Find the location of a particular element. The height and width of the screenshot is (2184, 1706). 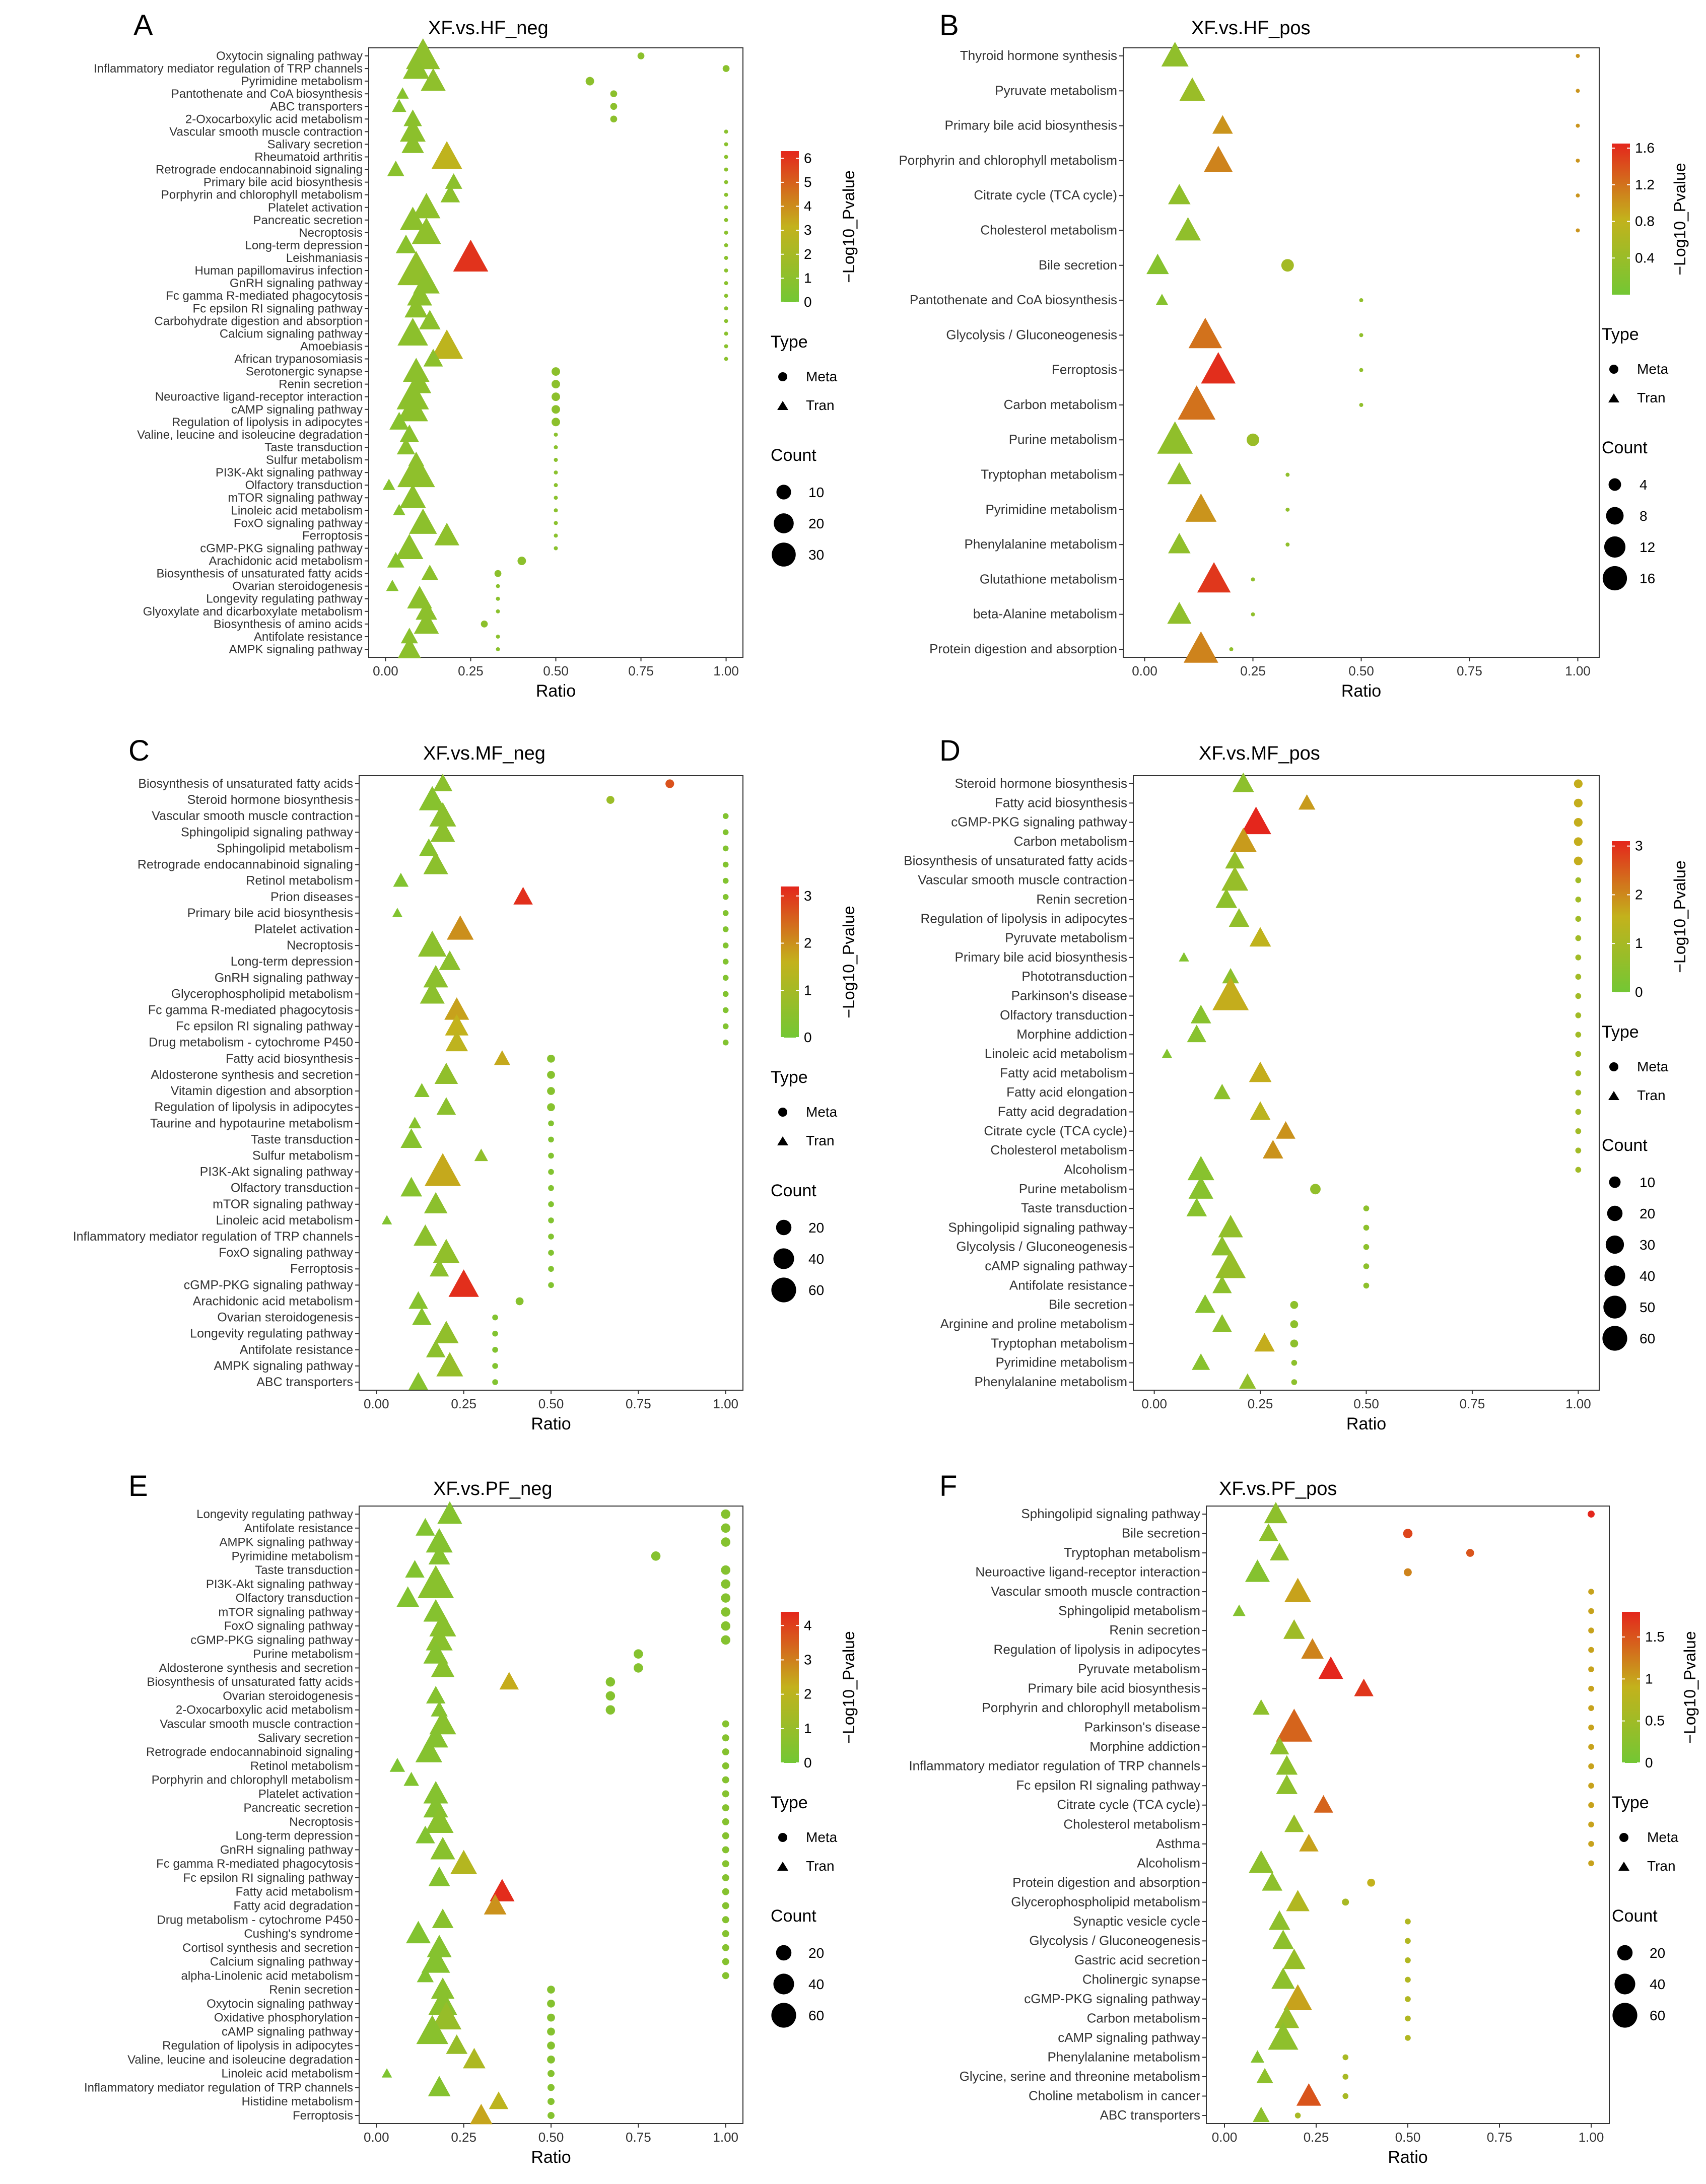

y-tick-label: FoxO signaling pathway is located at coordinates (299, 523).